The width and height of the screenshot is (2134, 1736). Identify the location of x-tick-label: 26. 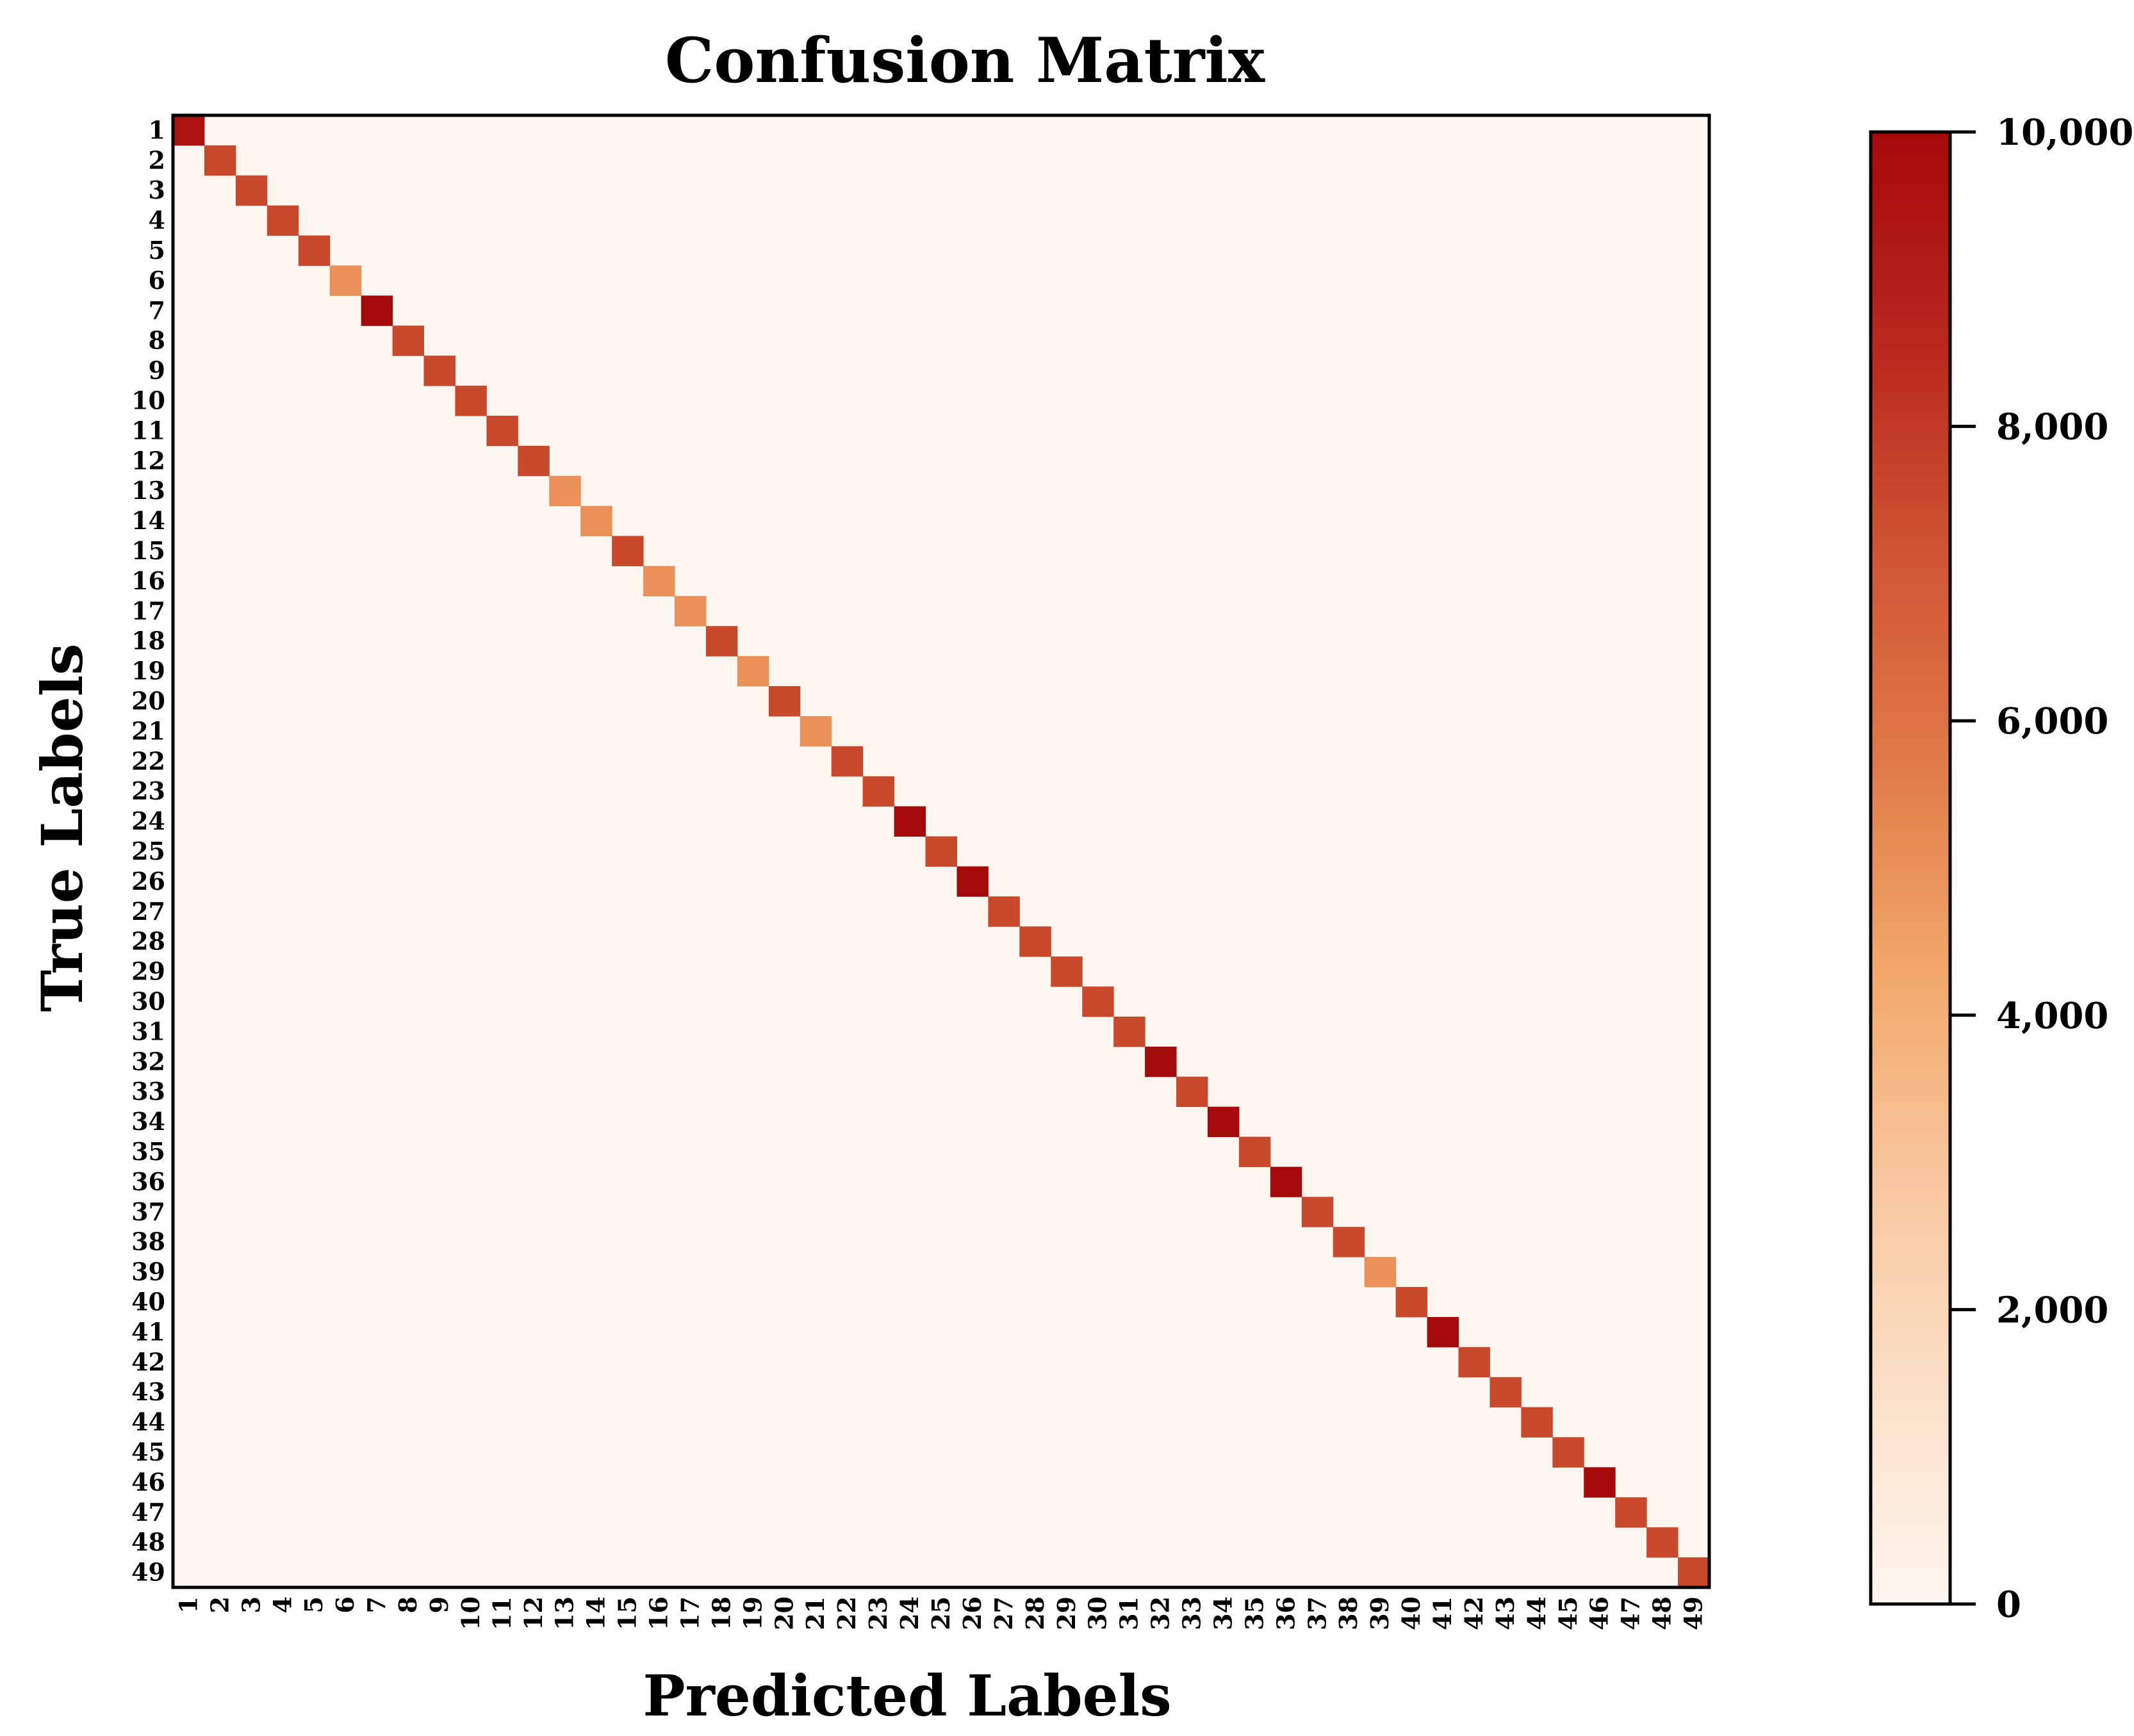
(972, 1613).